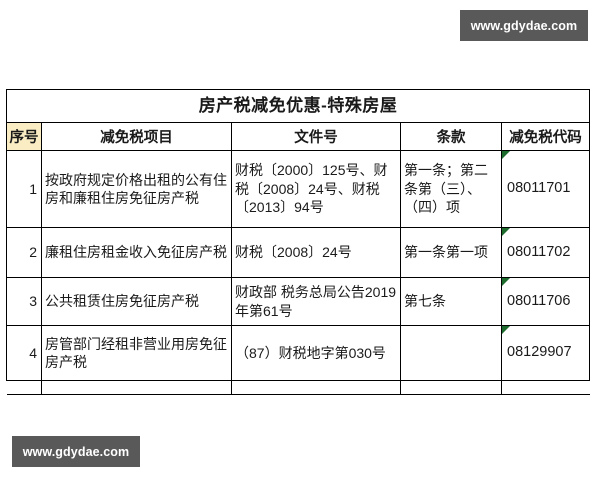 Image resolution: width=600 pixels, height=480 pixels. What do you see at coordinates (136, 136) in the screenshot?
I see `column-header-item: 减免税项目` at bounding box center [136, 136].